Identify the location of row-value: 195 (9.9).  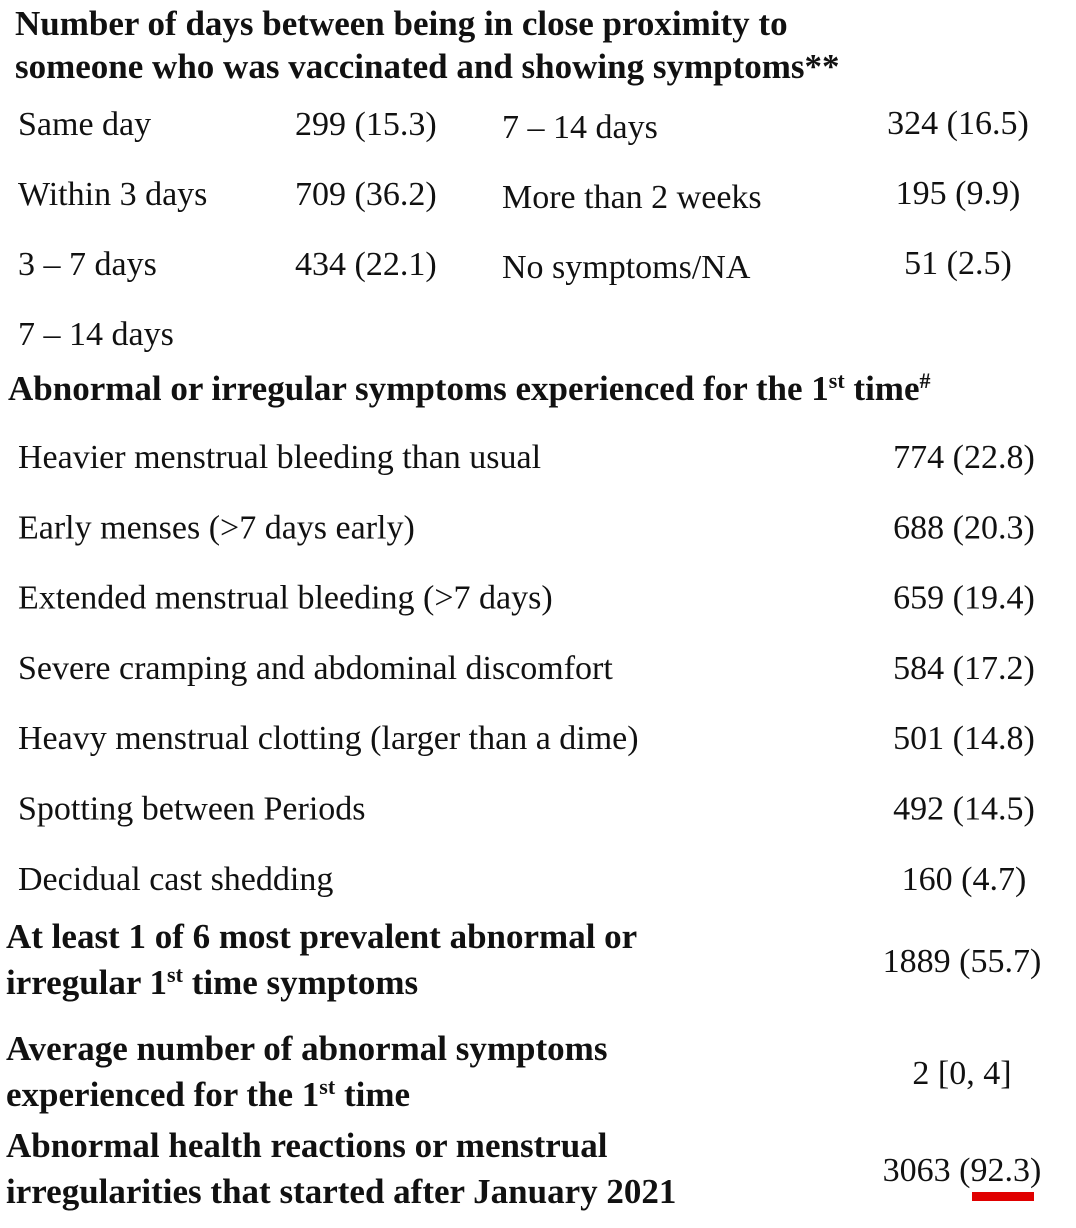
(958, 193).